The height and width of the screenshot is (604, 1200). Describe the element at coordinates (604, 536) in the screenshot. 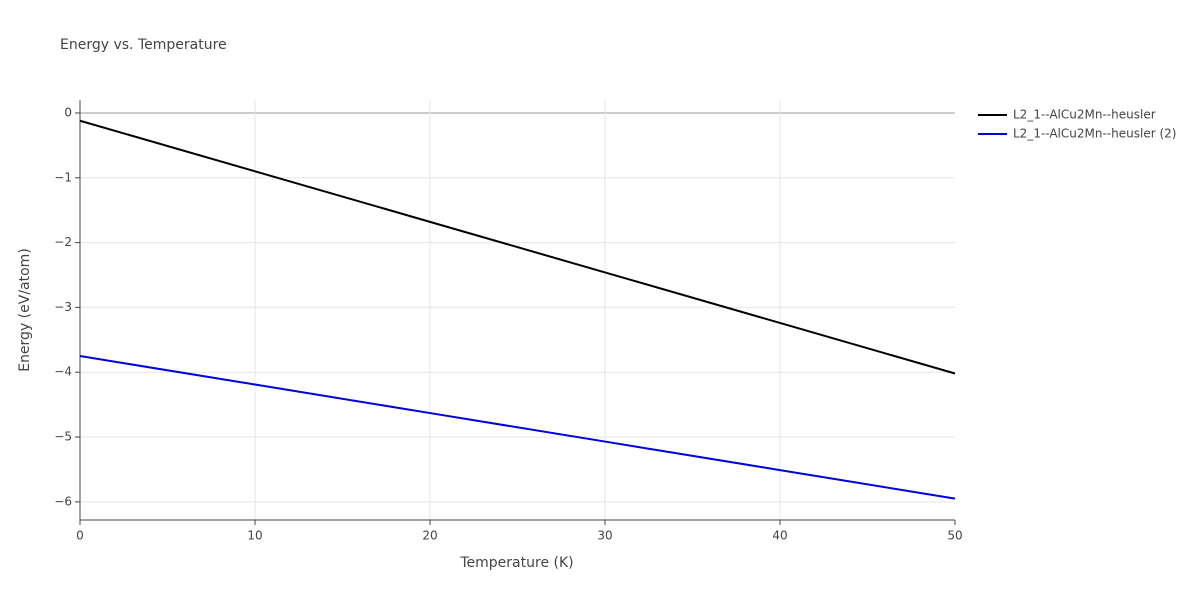

I see `x-tick-label: 30` at that location.